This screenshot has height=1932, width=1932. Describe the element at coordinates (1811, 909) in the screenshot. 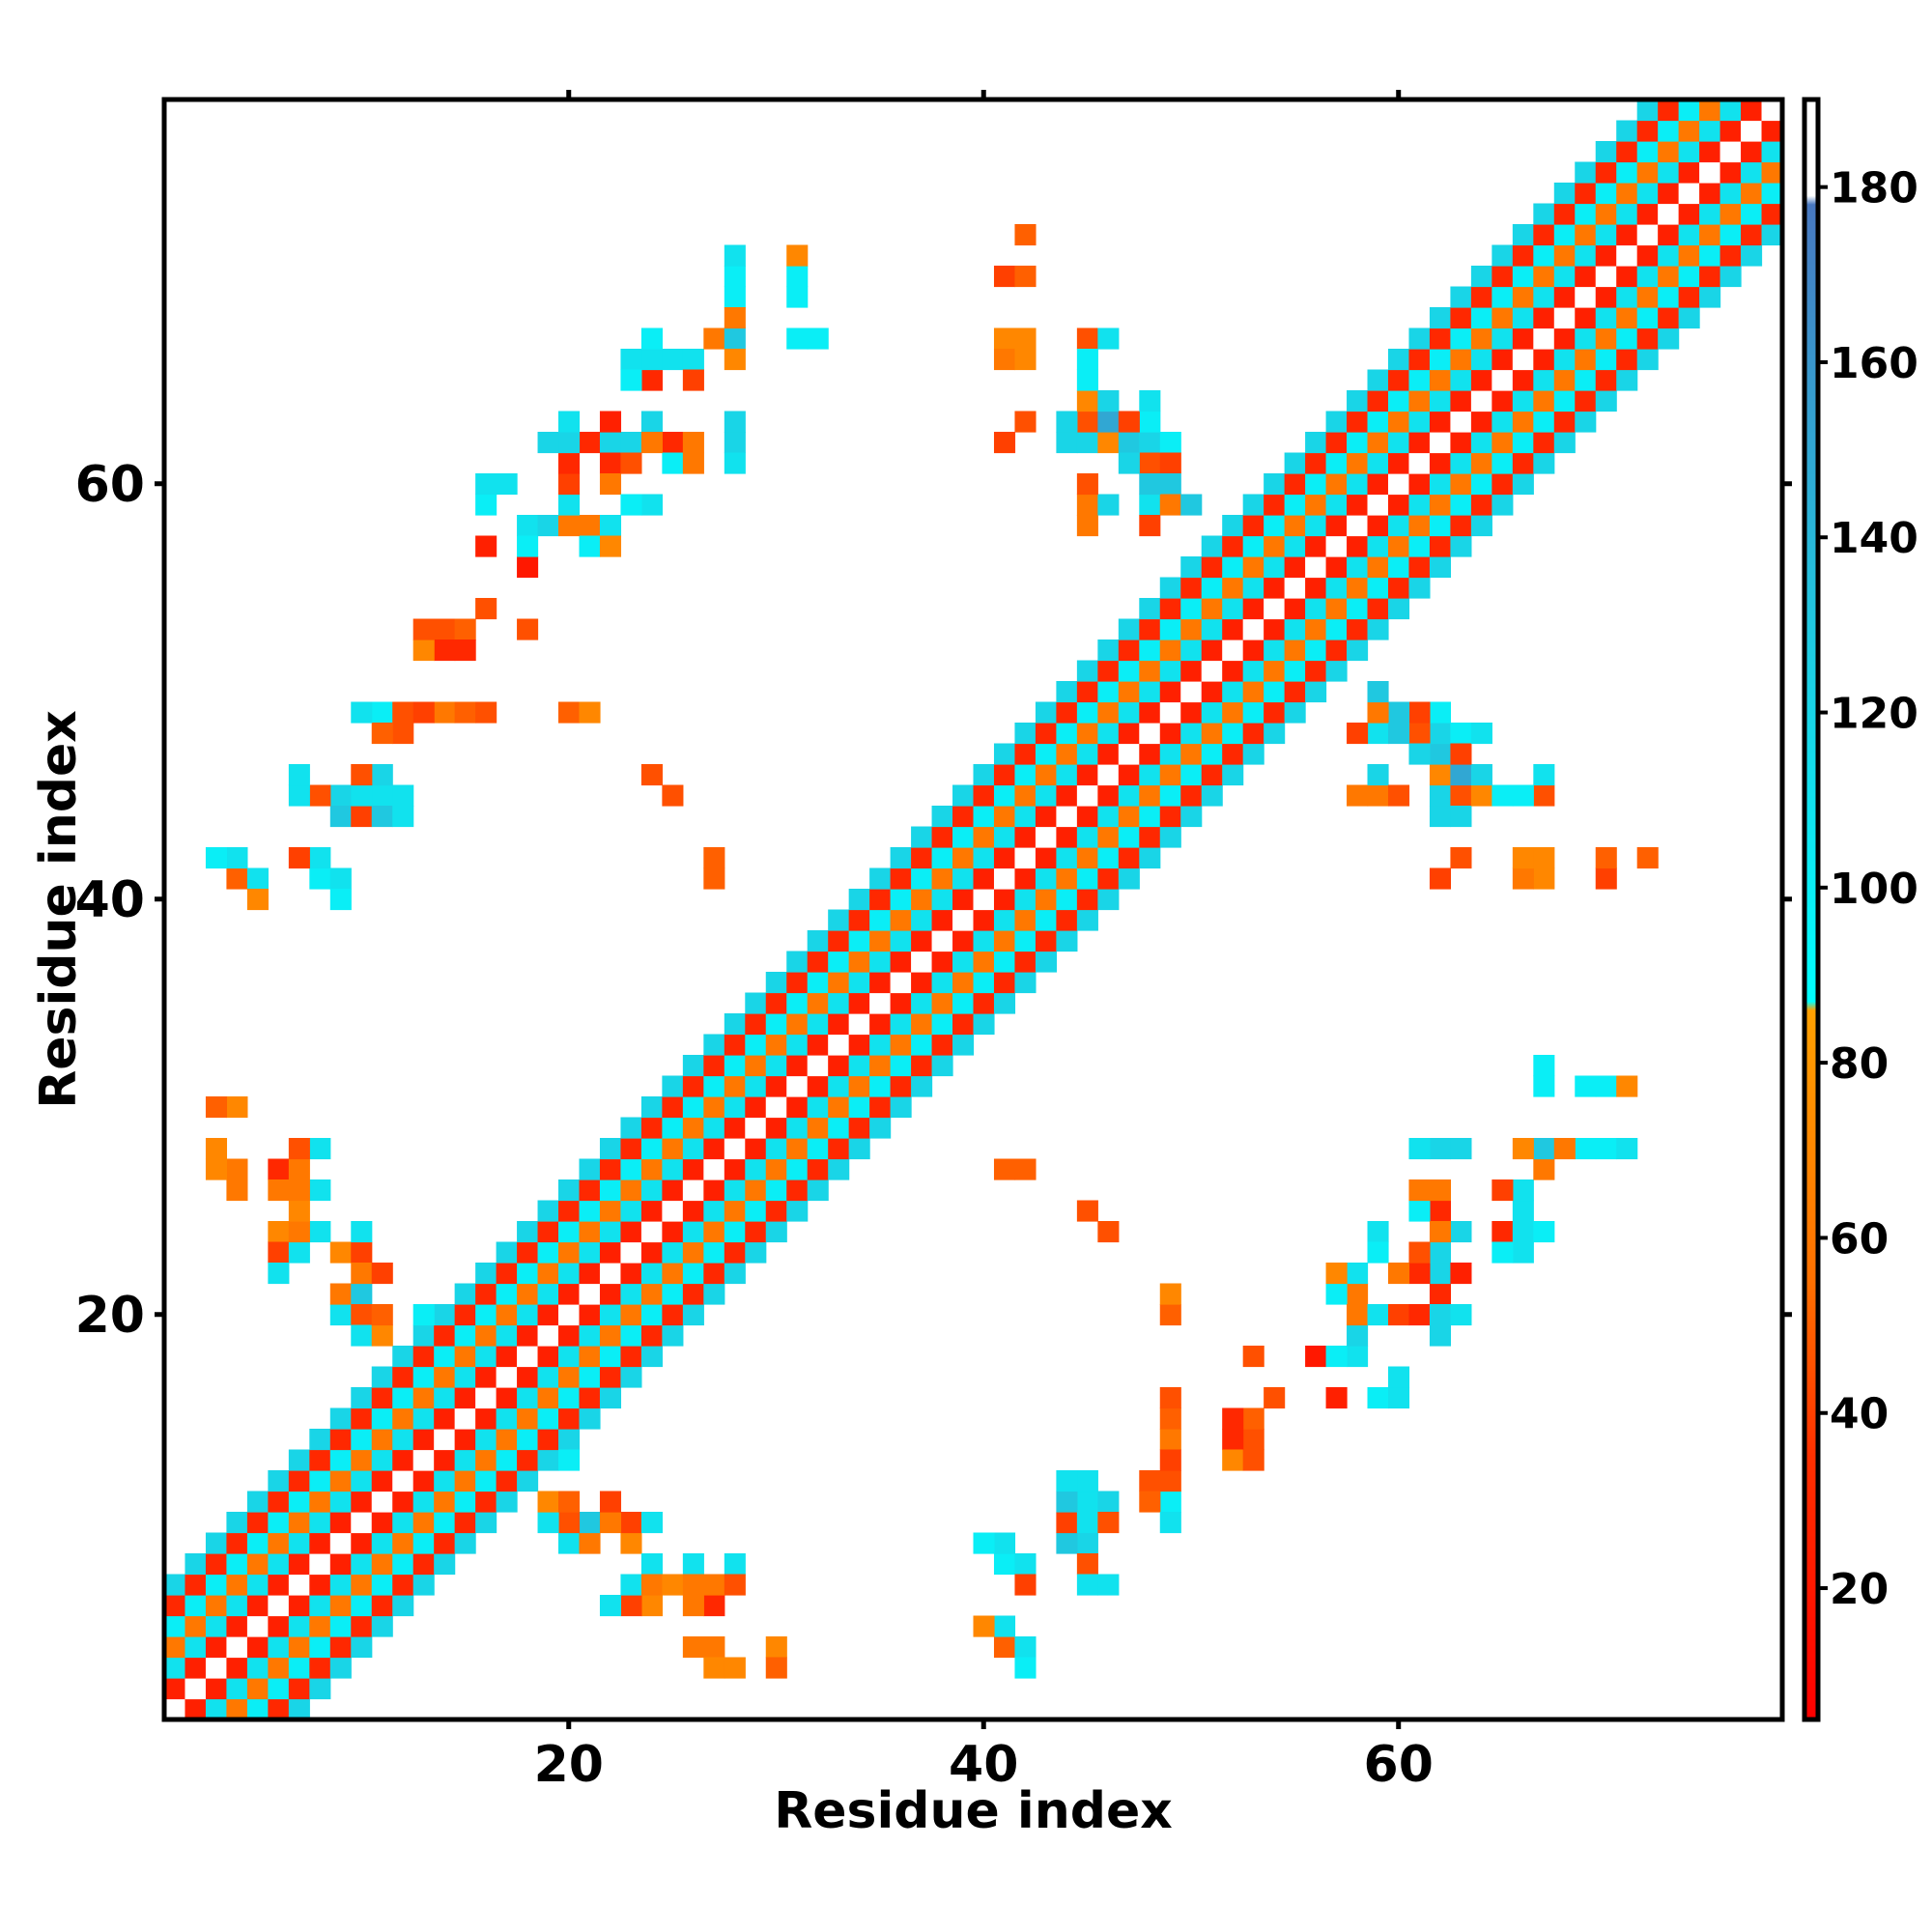

I see `colorbar` at that location.